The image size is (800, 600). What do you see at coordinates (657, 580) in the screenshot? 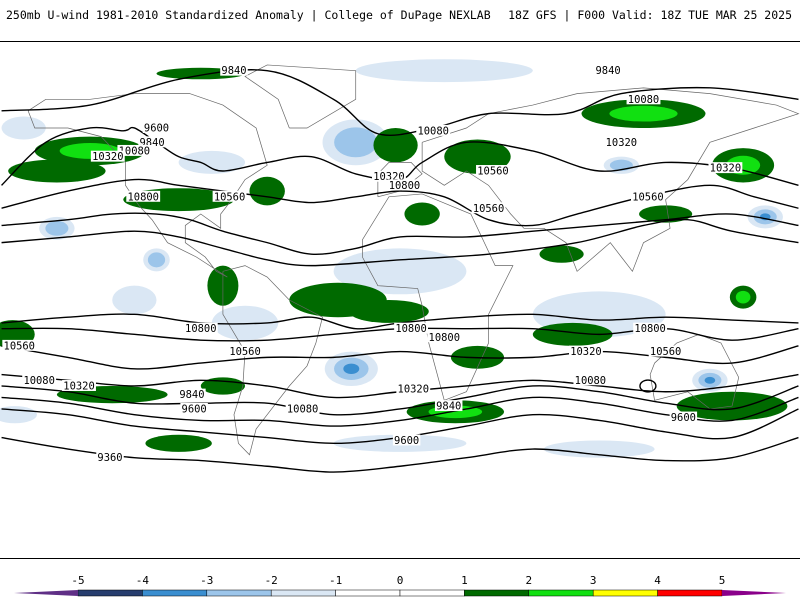
I see `legend-tick-label: 4` at bounding box center [657, 580].